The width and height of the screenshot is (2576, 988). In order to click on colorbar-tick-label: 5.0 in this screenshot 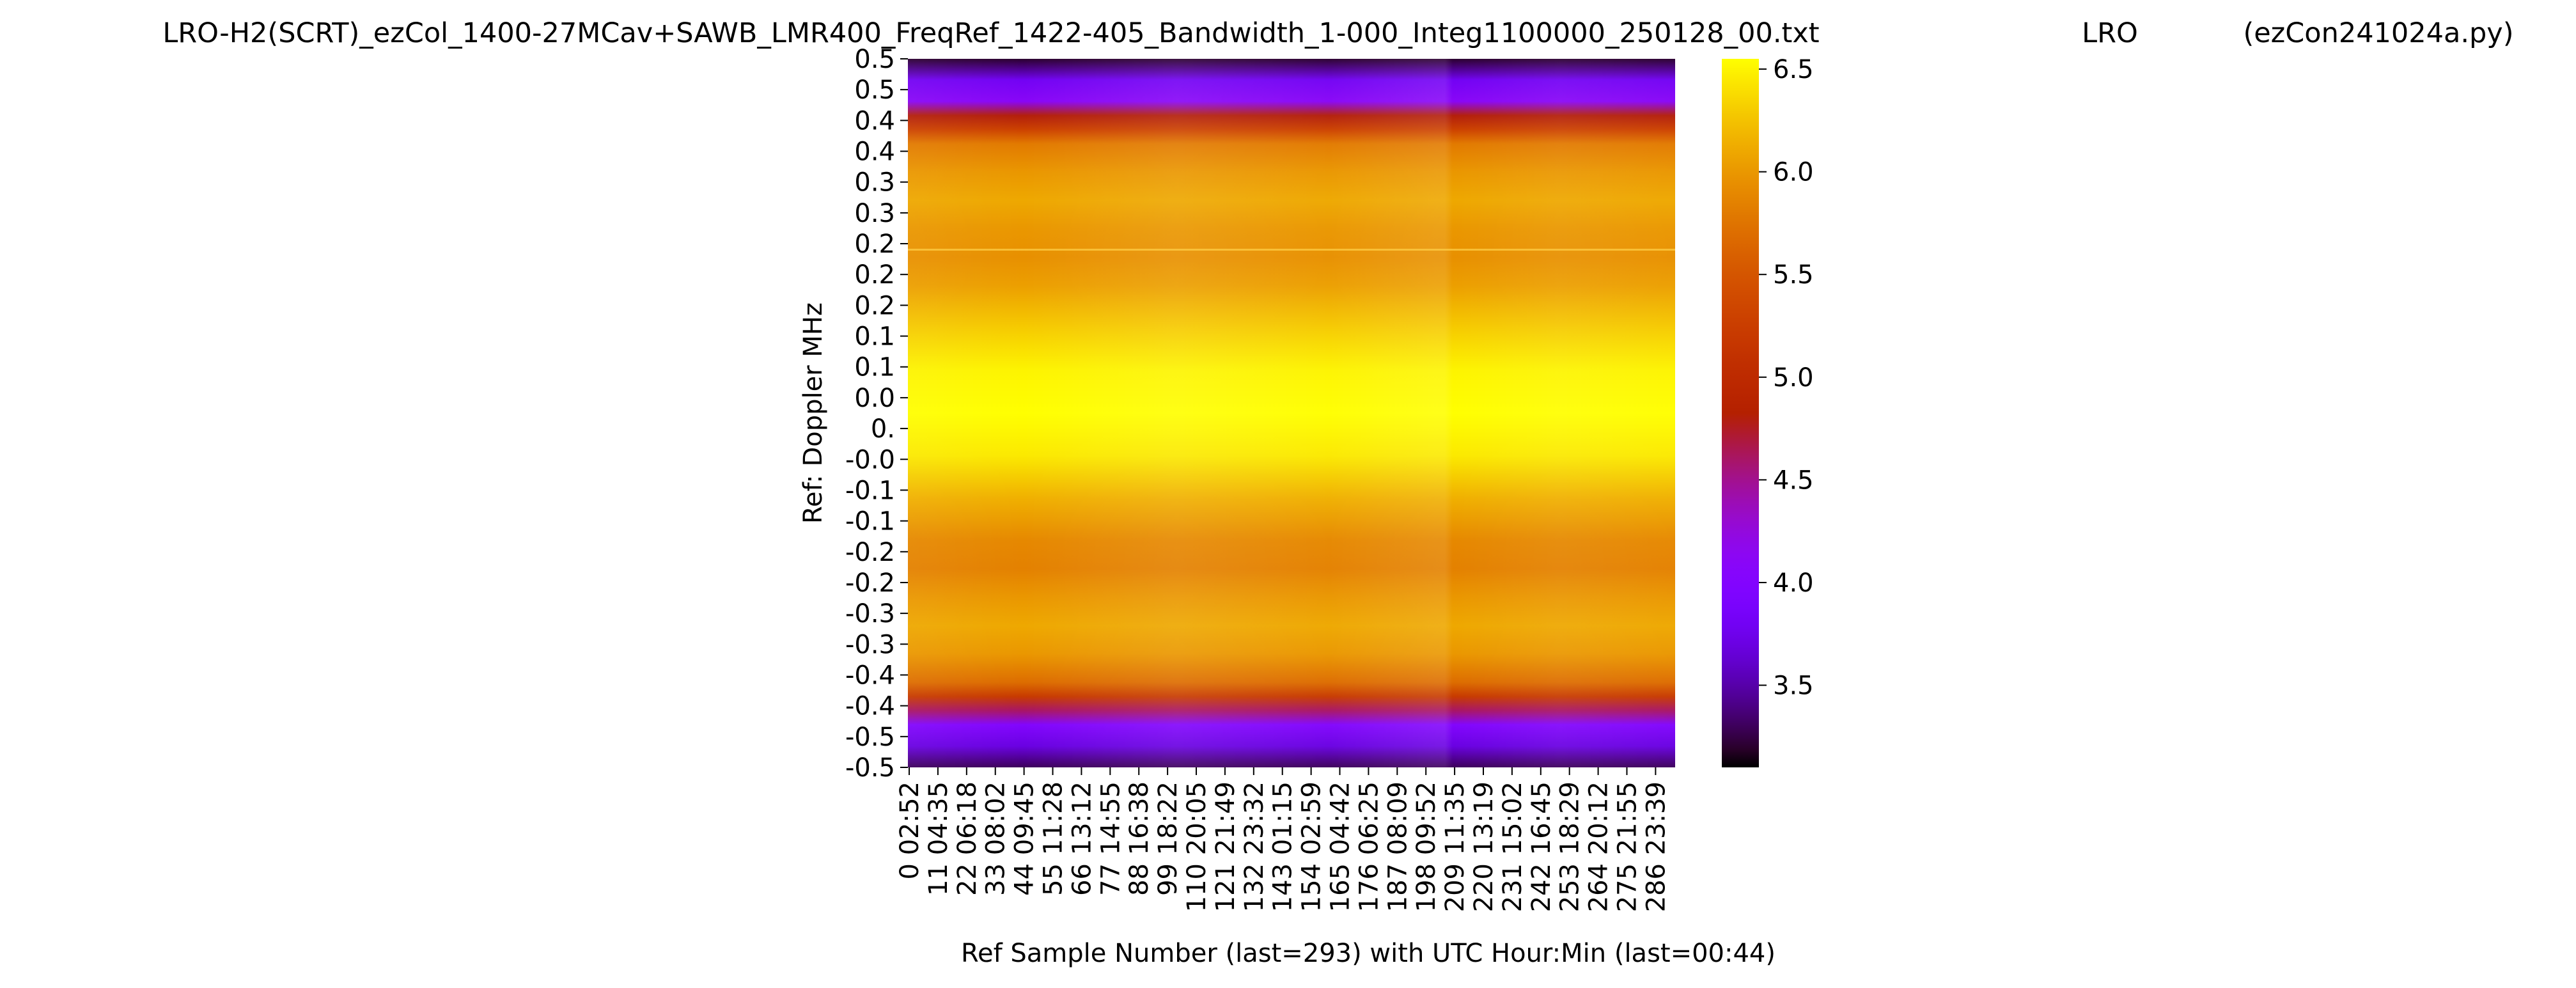, I will do `click(1794, 378)`.